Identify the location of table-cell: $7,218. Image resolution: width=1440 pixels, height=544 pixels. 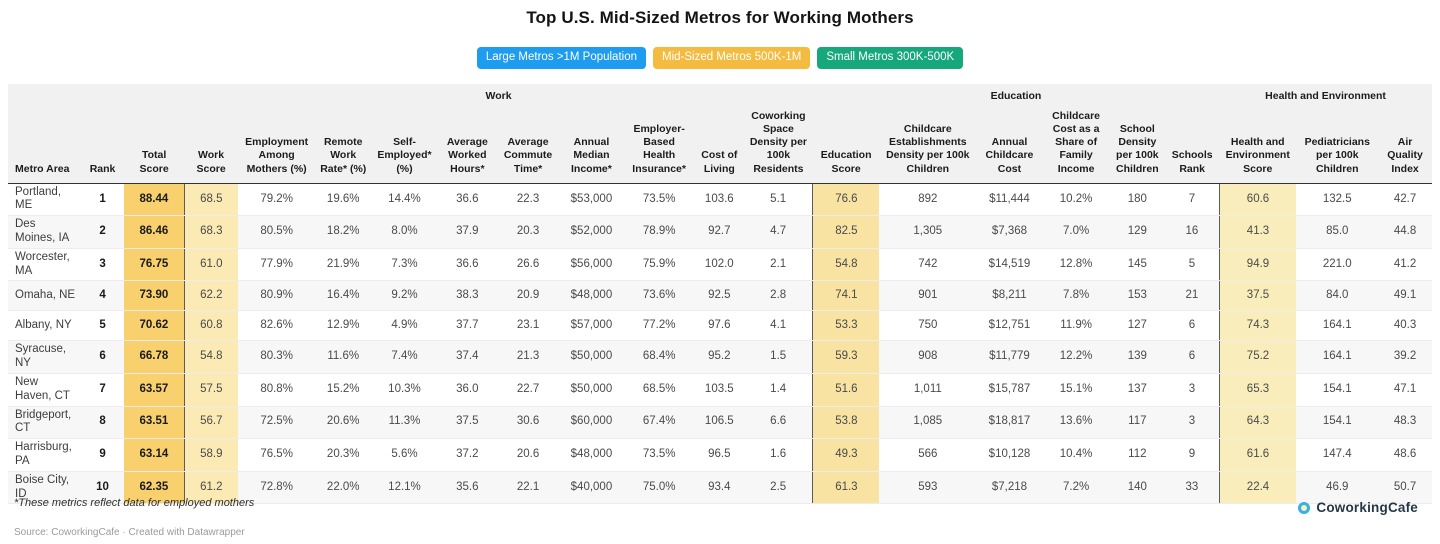
(1009, 488).